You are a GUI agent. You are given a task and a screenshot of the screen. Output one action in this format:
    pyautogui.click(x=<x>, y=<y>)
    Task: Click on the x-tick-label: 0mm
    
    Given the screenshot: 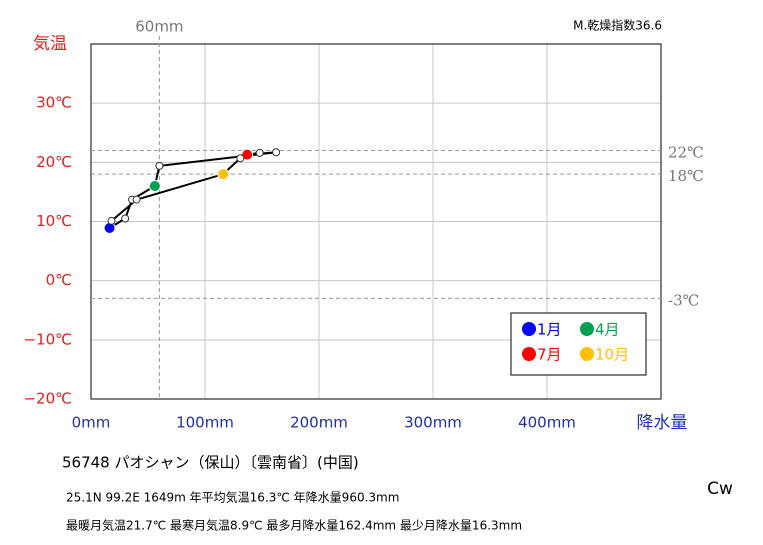 What is the action you would take?
    pyautogui.click(x=91, y=423)
    